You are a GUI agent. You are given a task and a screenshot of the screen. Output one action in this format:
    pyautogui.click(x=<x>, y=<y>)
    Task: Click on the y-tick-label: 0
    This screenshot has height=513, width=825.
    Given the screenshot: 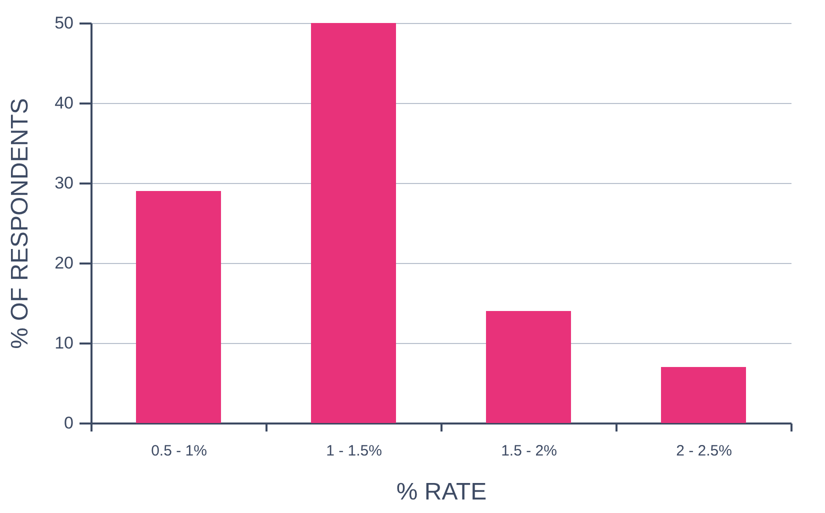 What is the action you would take?
    pyautogui.click(x=69, y=423)
    